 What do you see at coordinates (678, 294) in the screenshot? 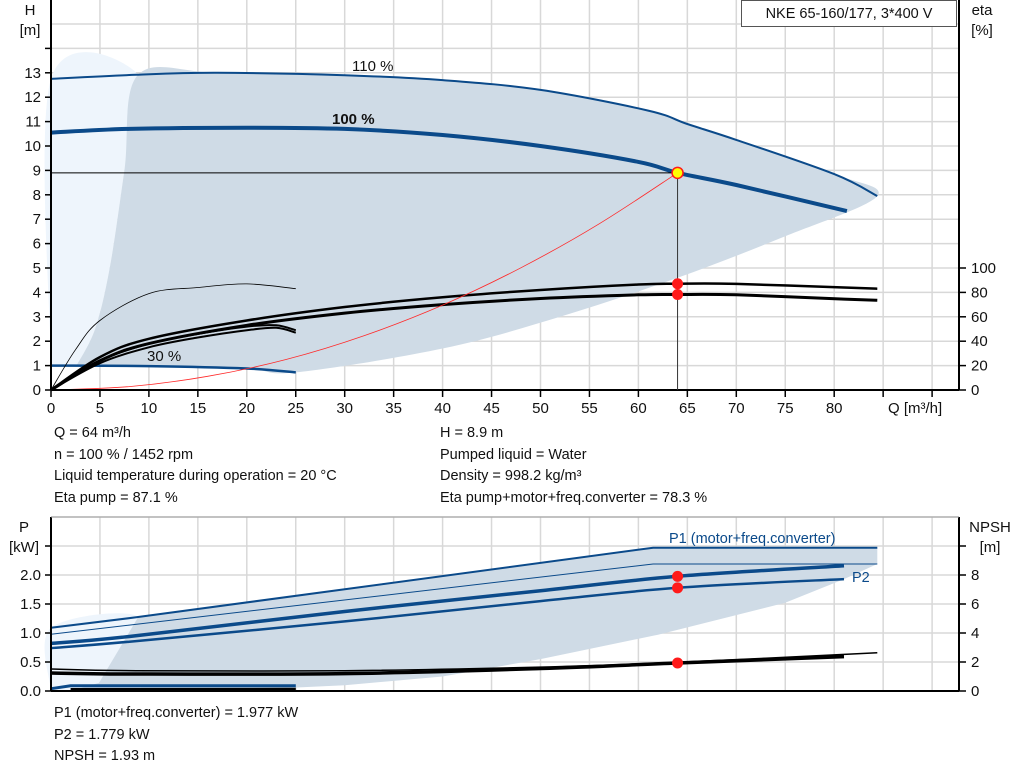
I see `eta-total-point` at bounding box center [678, 294].